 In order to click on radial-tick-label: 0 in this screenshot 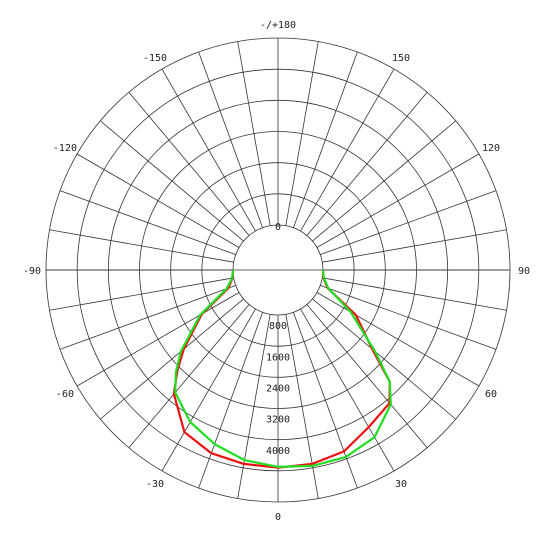, I will do `click(278, 227)`.